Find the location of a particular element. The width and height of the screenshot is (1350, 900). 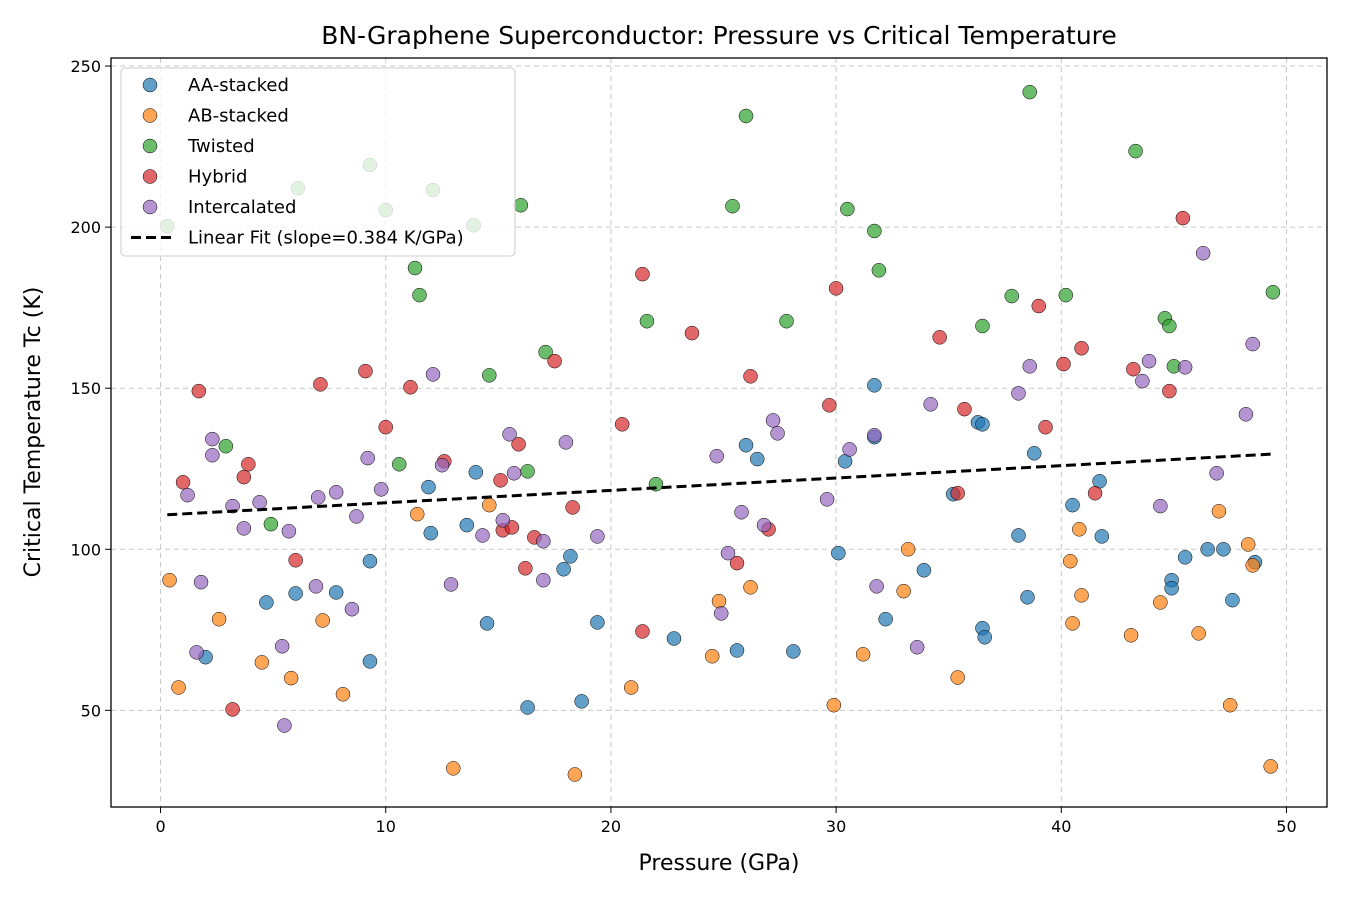

y-tick-label: 200 is located at coordinates (85, 227).